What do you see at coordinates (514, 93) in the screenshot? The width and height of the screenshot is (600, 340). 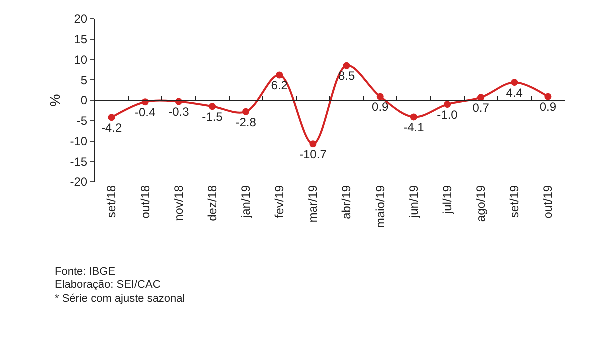 I see `text: 4.4` at bounding box center [514, 93].